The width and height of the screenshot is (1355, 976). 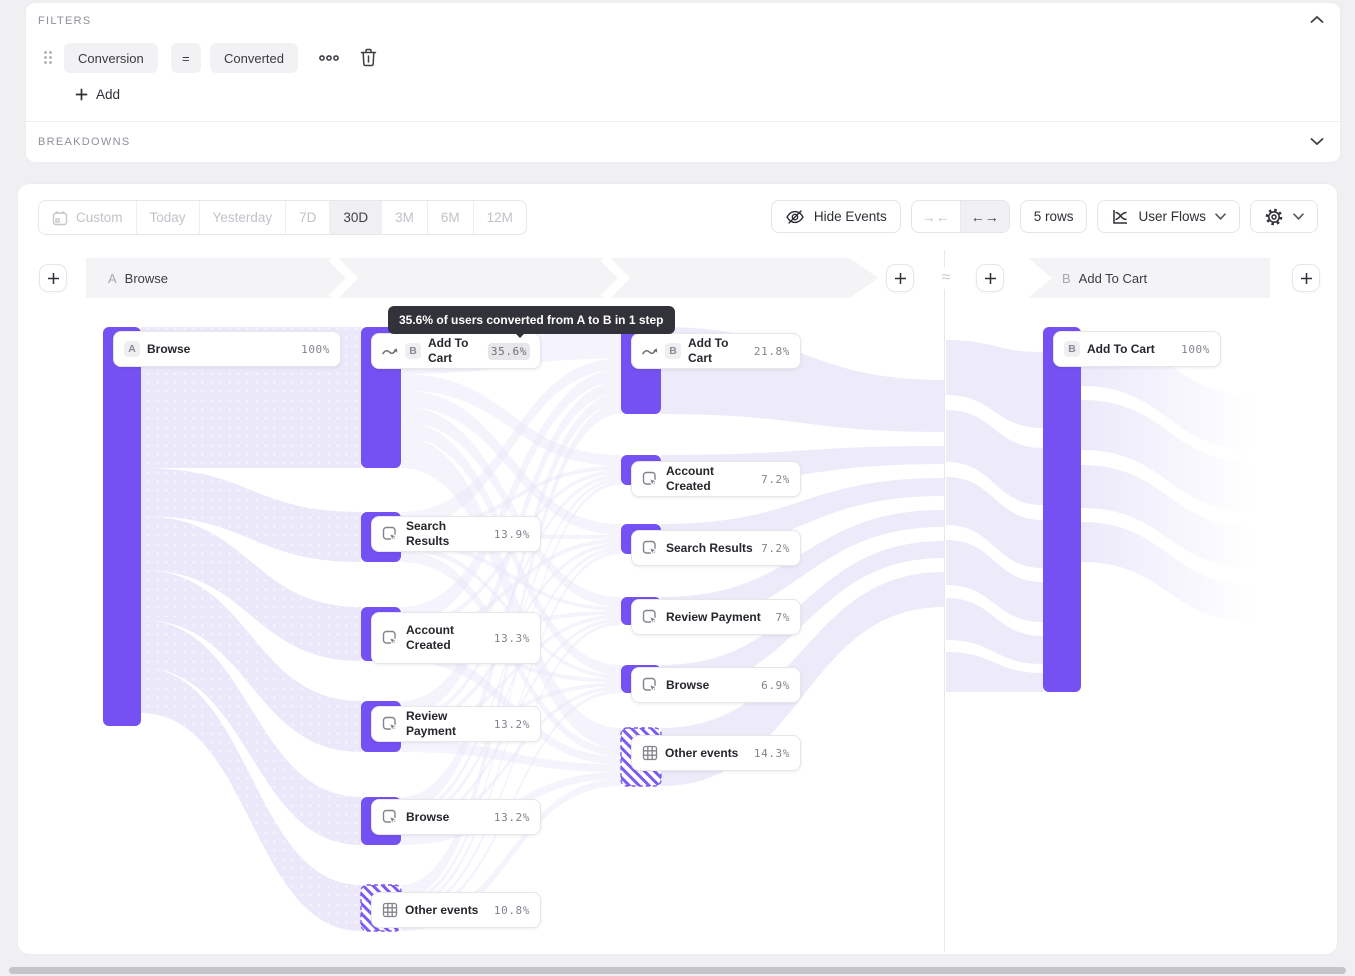 What do you see at coordinates (771, 753) in the screenshot?
I see `node-value: 14.3%` at bounding box center [771, 753].